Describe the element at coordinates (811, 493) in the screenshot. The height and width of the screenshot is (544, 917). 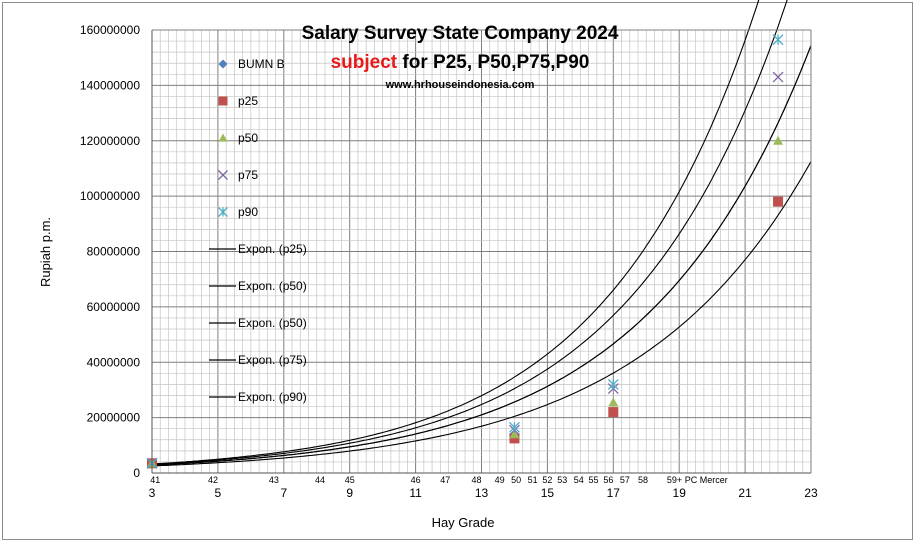
I see `x-tick-label: 23` at that location.